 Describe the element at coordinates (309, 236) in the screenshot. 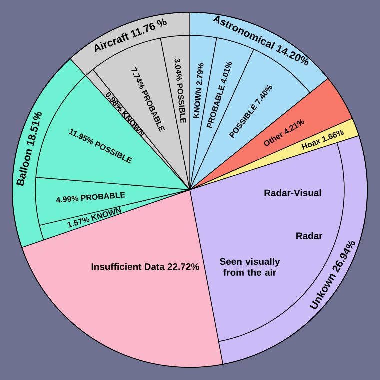

I see `text: Radar` at that location.